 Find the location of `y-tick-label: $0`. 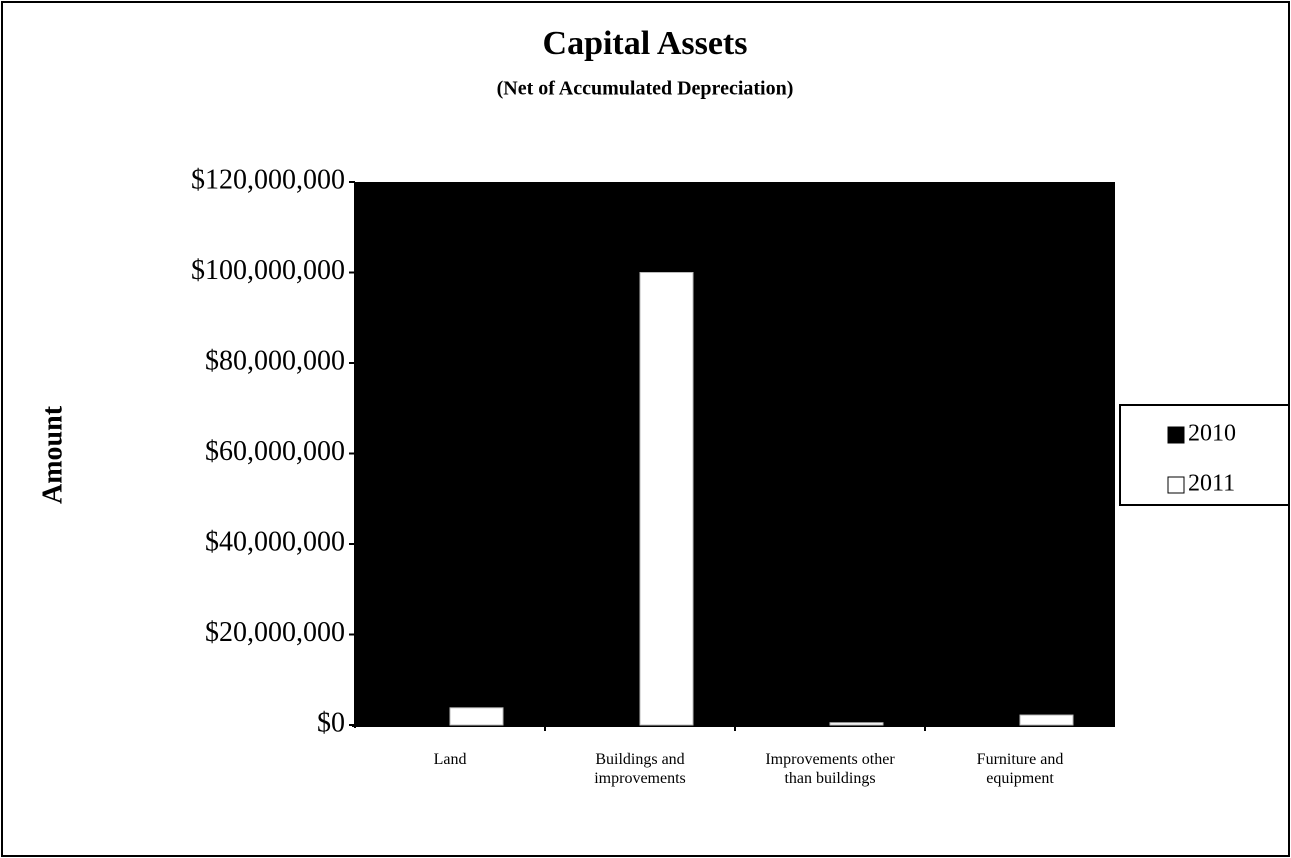

y-tick-label: $0 is located at coordinates (331, 722).